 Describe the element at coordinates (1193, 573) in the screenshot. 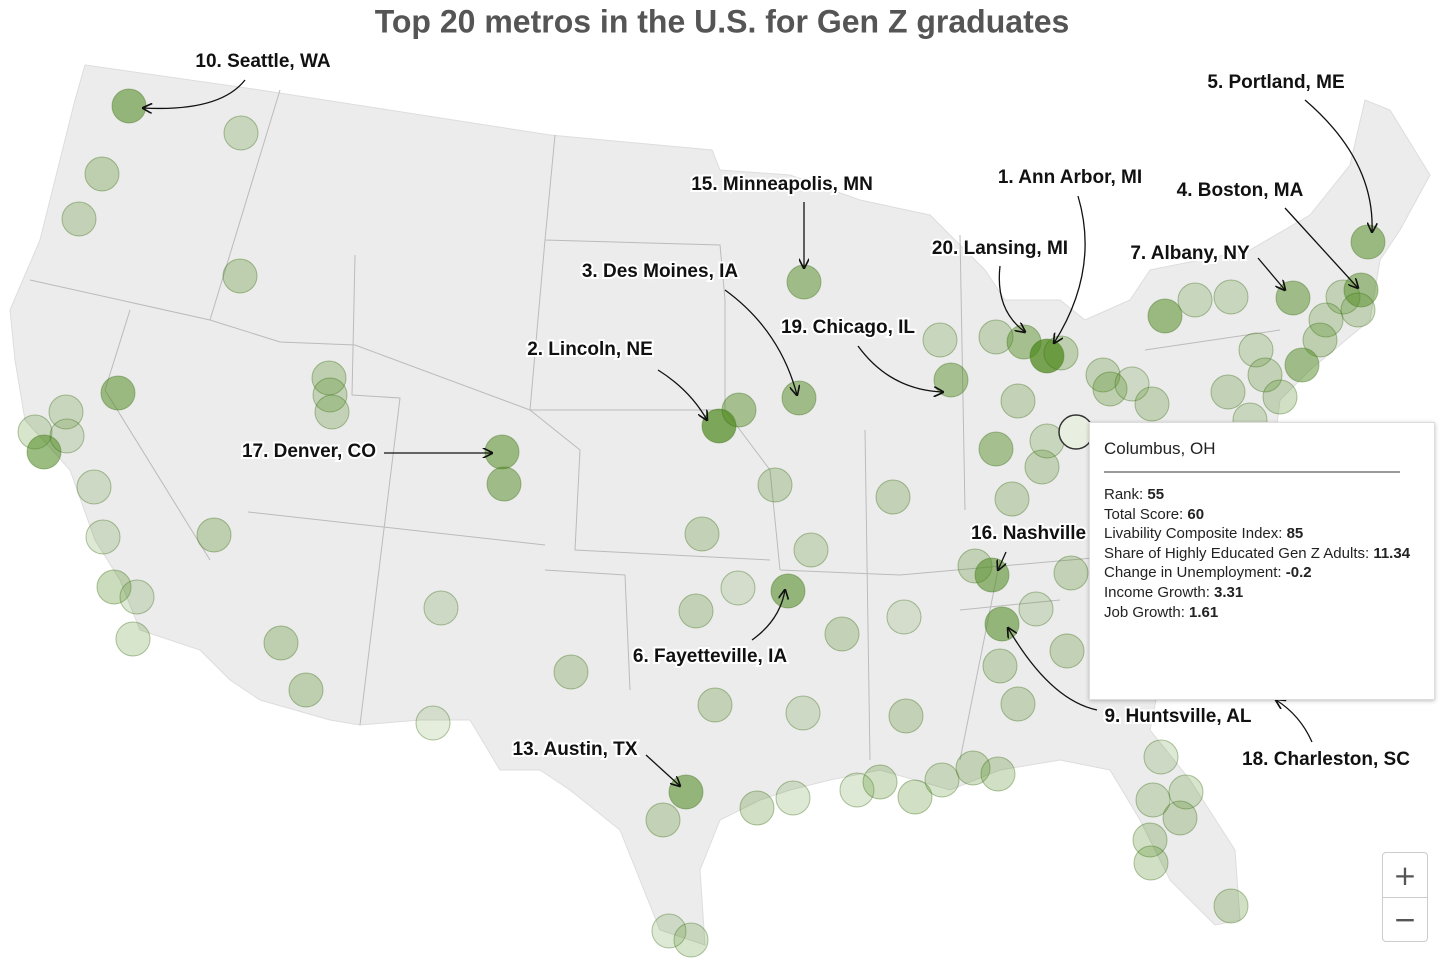

I see `tooltip-label: Change in Unemployment:` at that location.